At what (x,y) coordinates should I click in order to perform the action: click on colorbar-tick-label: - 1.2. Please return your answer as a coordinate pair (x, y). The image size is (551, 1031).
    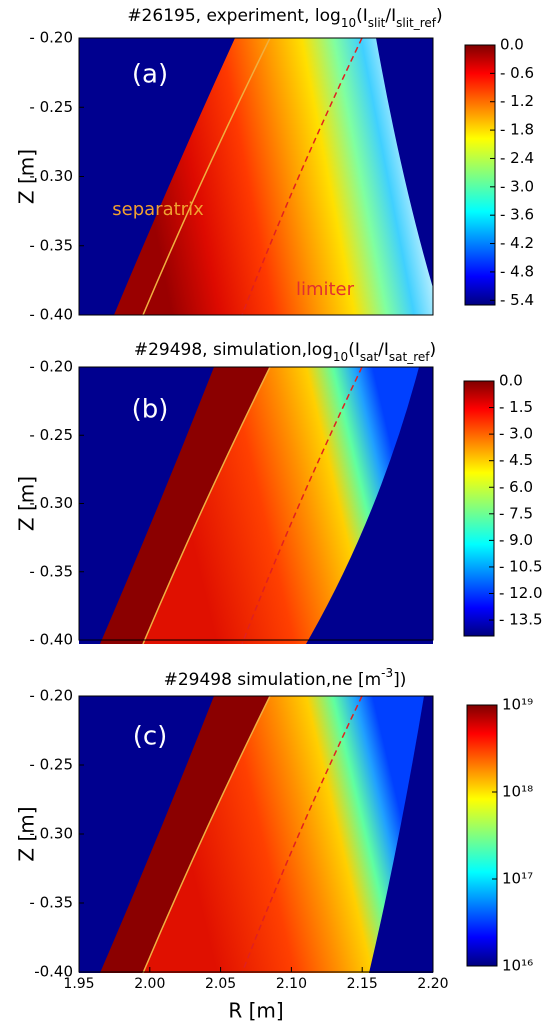
    Looking at the image, I should click on (517, 101).